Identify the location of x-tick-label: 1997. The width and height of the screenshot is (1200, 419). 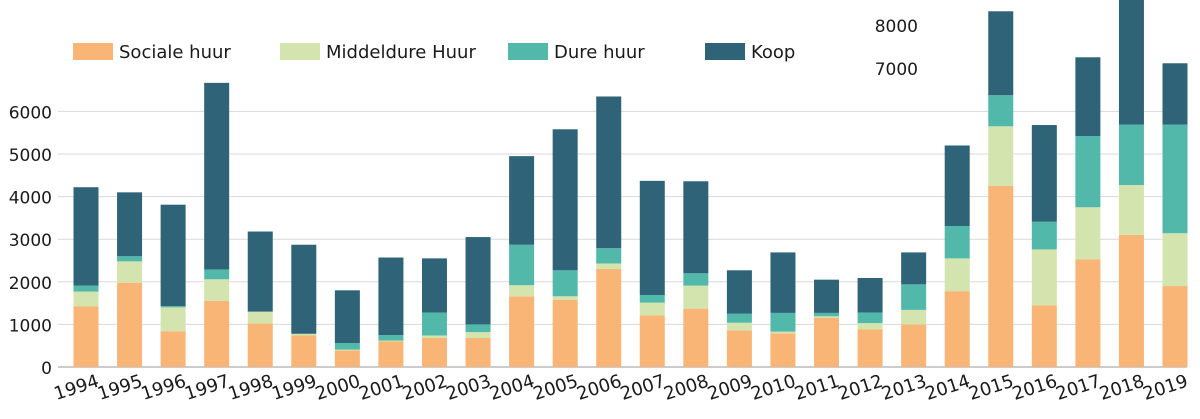
(207, 388).